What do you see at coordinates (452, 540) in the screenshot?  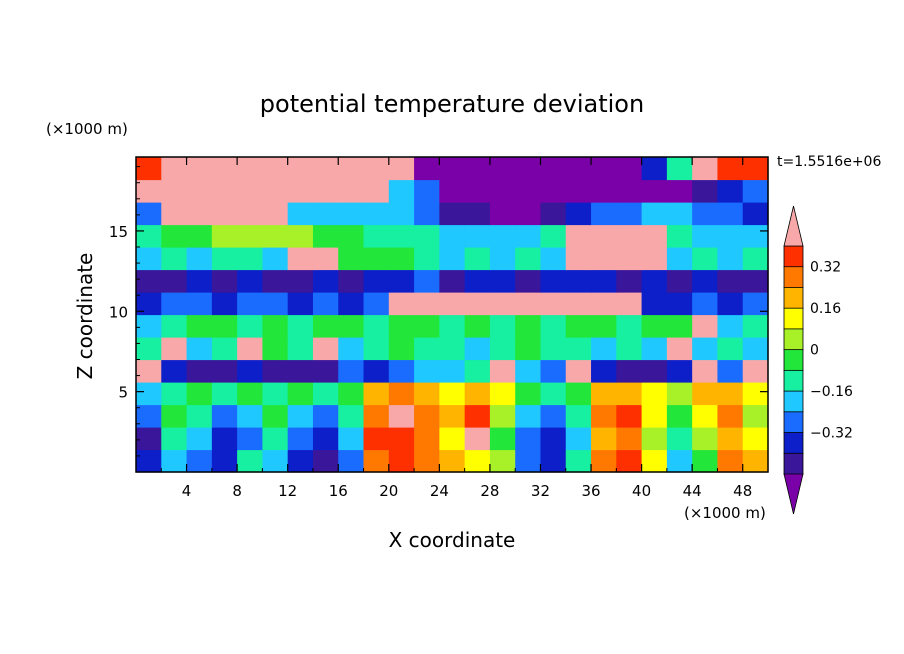 I see `x-axis-label: X coordinate` at bounding box center [452, 540].